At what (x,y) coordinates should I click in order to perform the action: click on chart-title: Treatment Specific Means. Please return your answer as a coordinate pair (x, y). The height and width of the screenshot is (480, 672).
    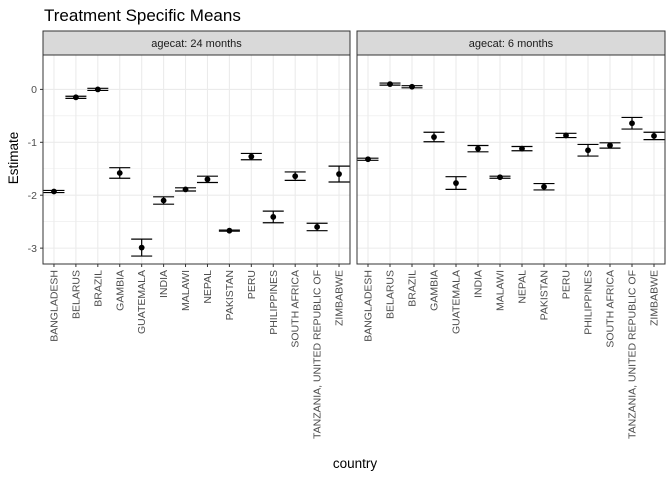
    Looking at the image, I should click on (142, 15).